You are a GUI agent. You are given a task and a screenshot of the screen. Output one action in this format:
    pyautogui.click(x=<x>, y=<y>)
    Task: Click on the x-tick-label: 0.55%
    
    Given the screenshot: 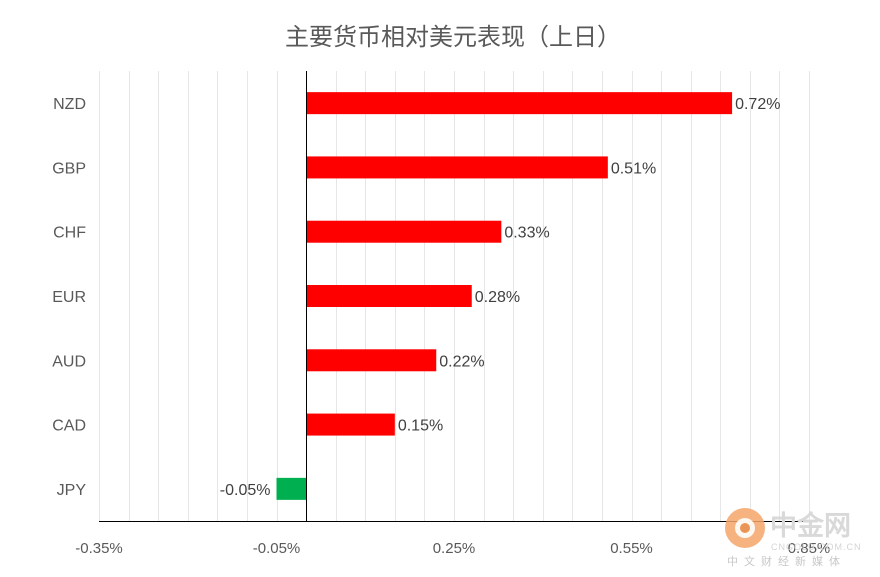 What is the action you would take?
    pyautogui.click(x=631, y=548)
    